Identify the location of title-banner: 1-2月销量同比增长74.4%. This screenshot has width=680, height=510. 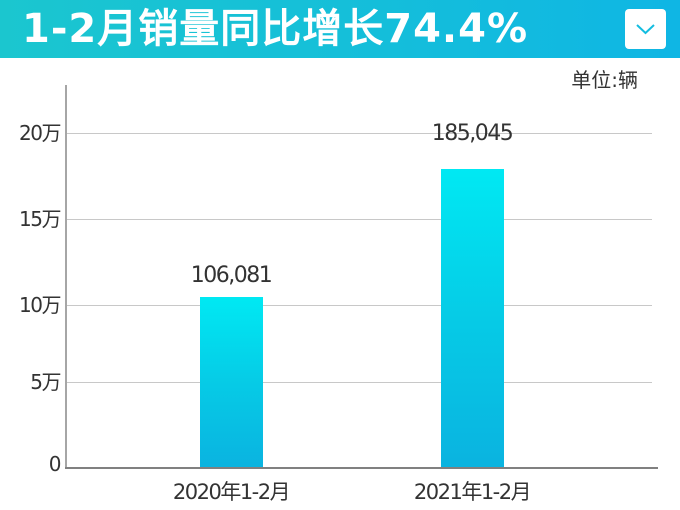
(340, 29).